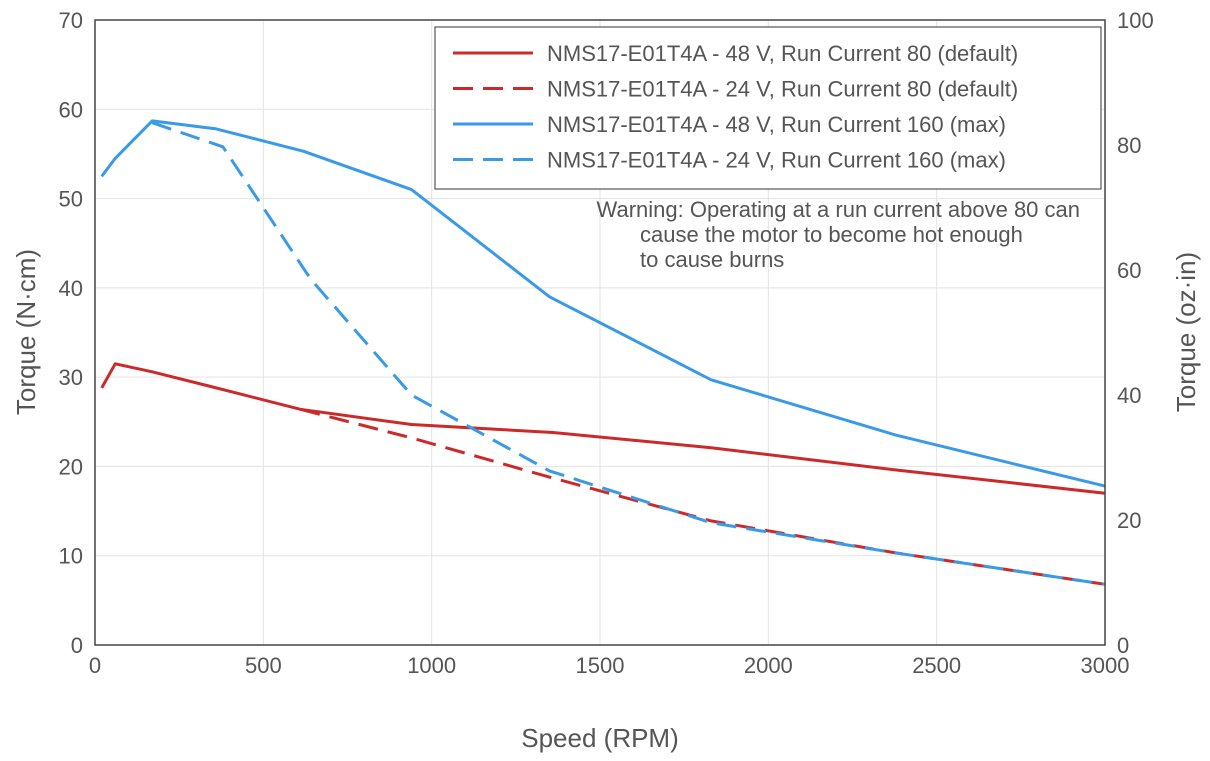  I want to click on x-tick-label: 1000, so click(431, 665).